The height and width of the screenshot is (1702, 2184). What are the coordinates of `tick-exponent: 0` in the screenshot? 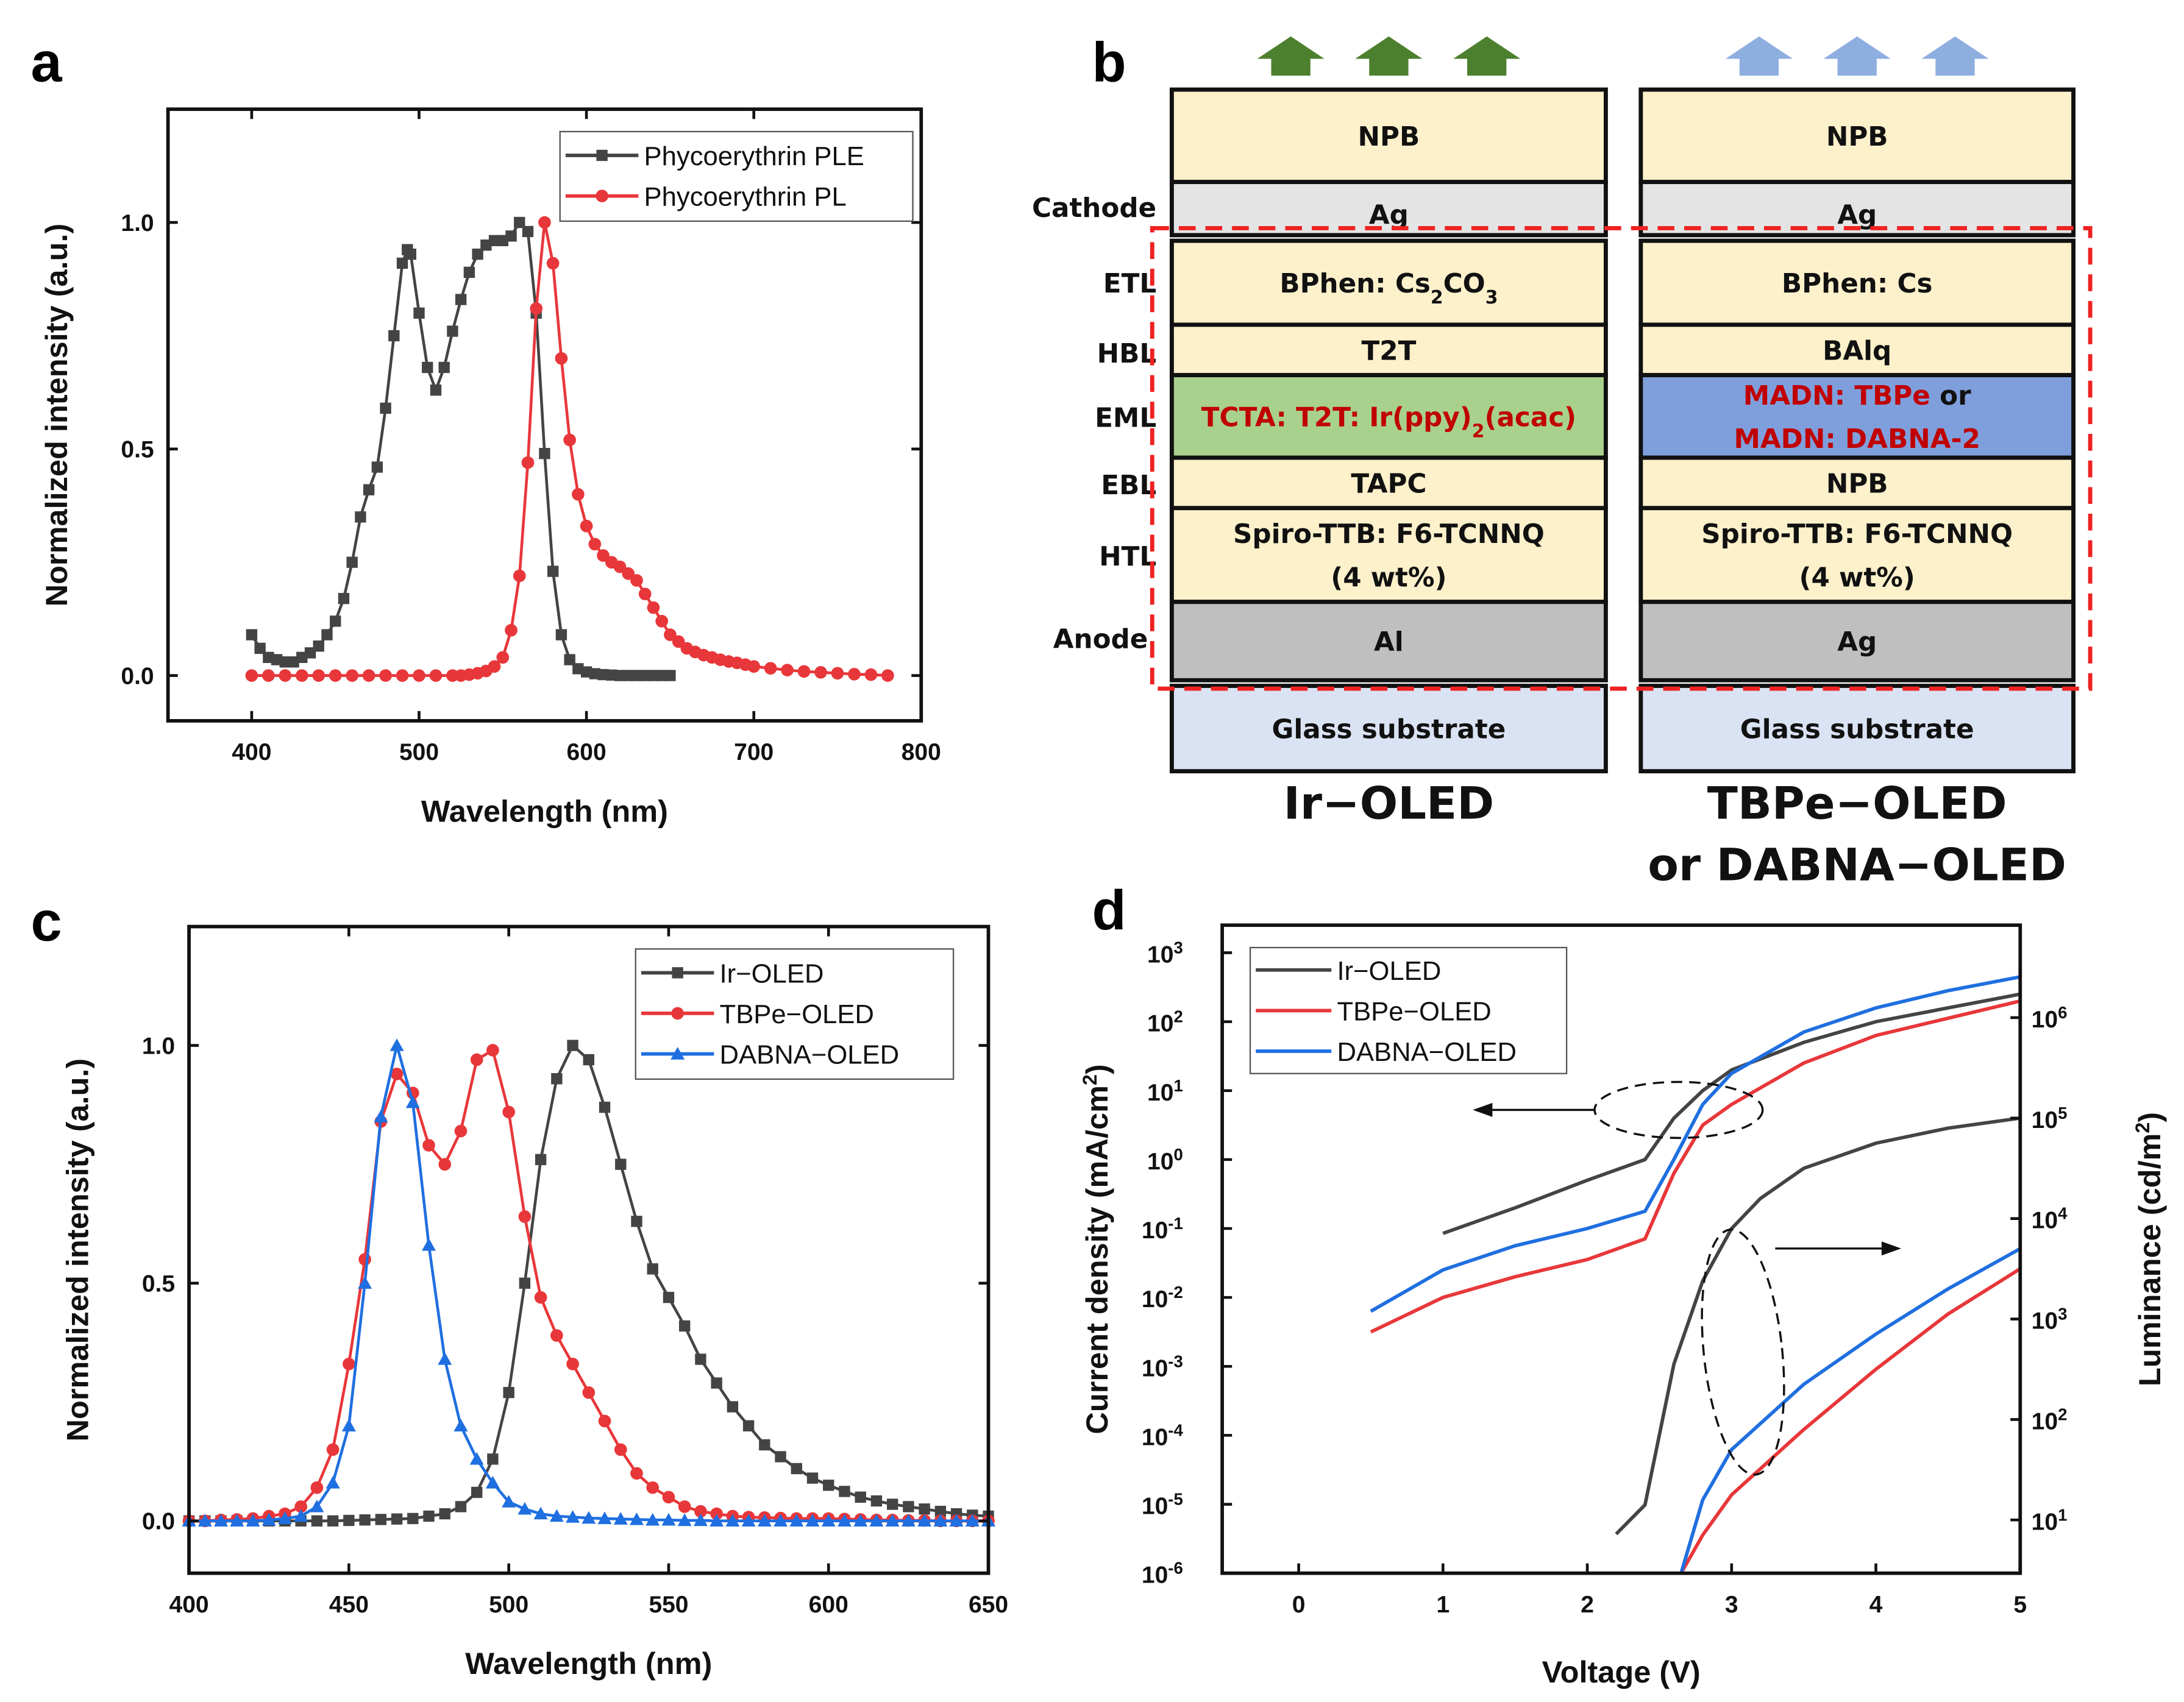 It's located at (1178, 1154).